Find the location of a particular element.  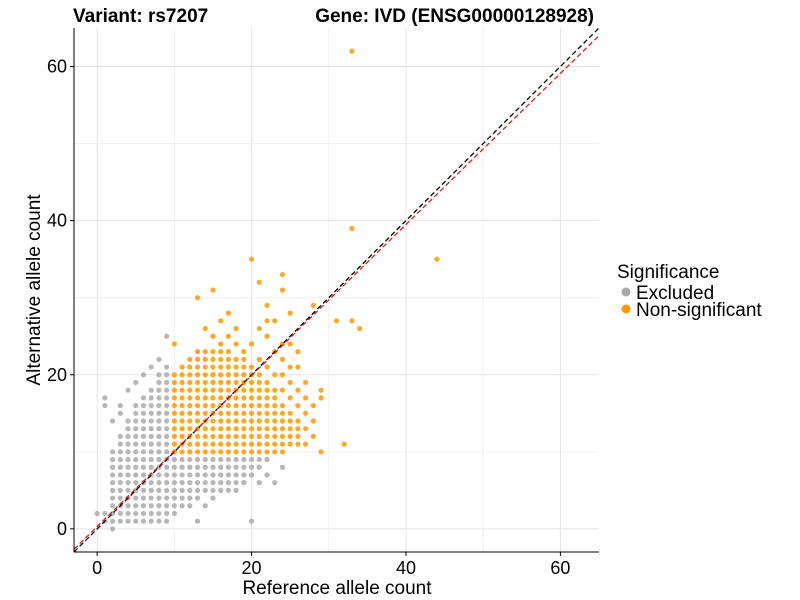

series-excluded is located at coordinates (190, 432).